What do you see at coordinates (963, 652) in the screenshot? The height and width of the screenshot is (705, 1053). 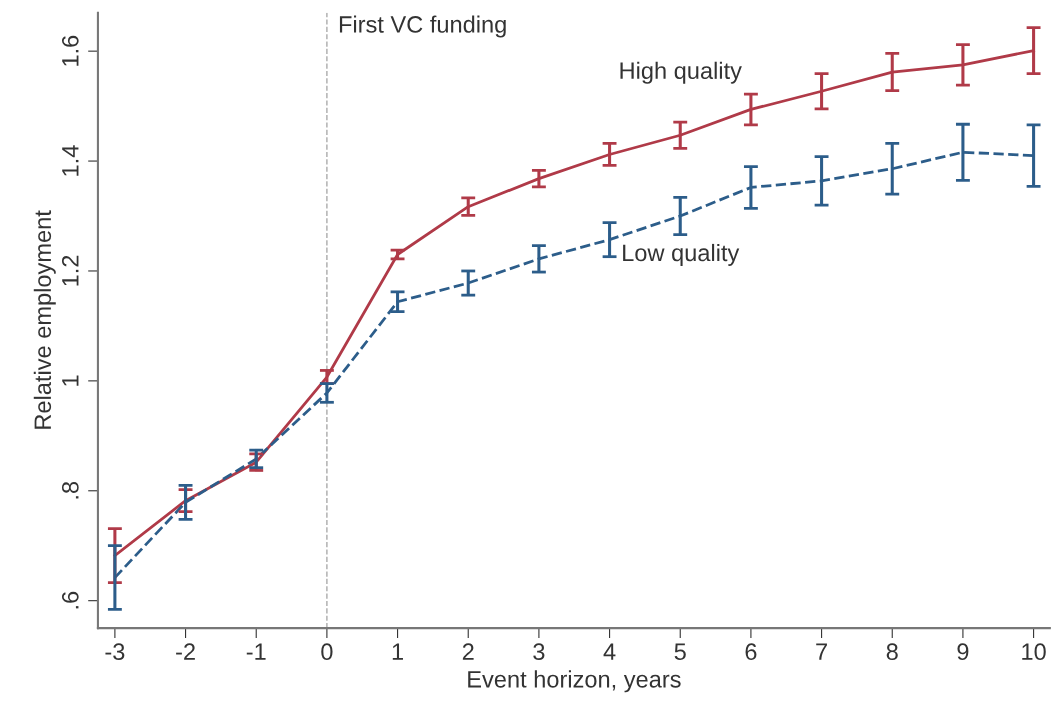 I see `x-tick-label: 9` at bounding box center [963, 652].